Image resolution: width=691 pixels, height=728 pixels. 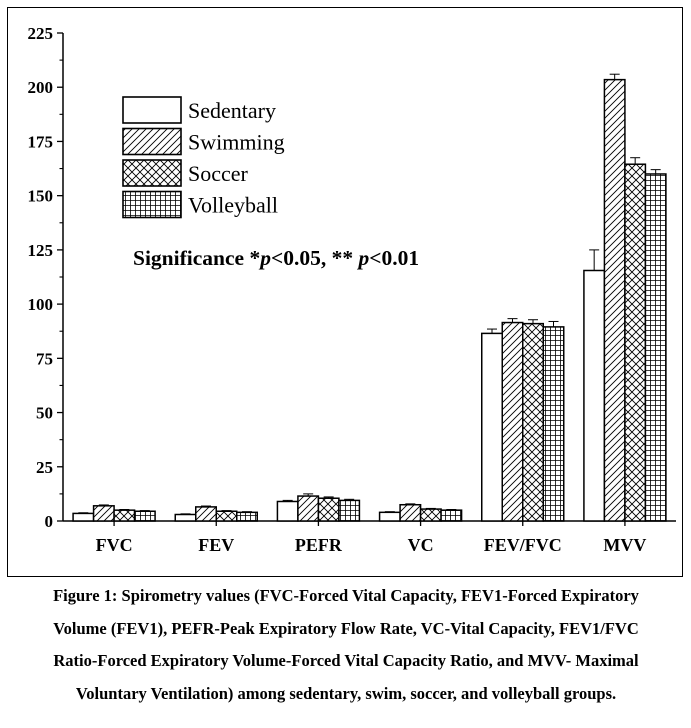 I want to click on legend-label-swimming: Swimming, so click(x=236, y=142).